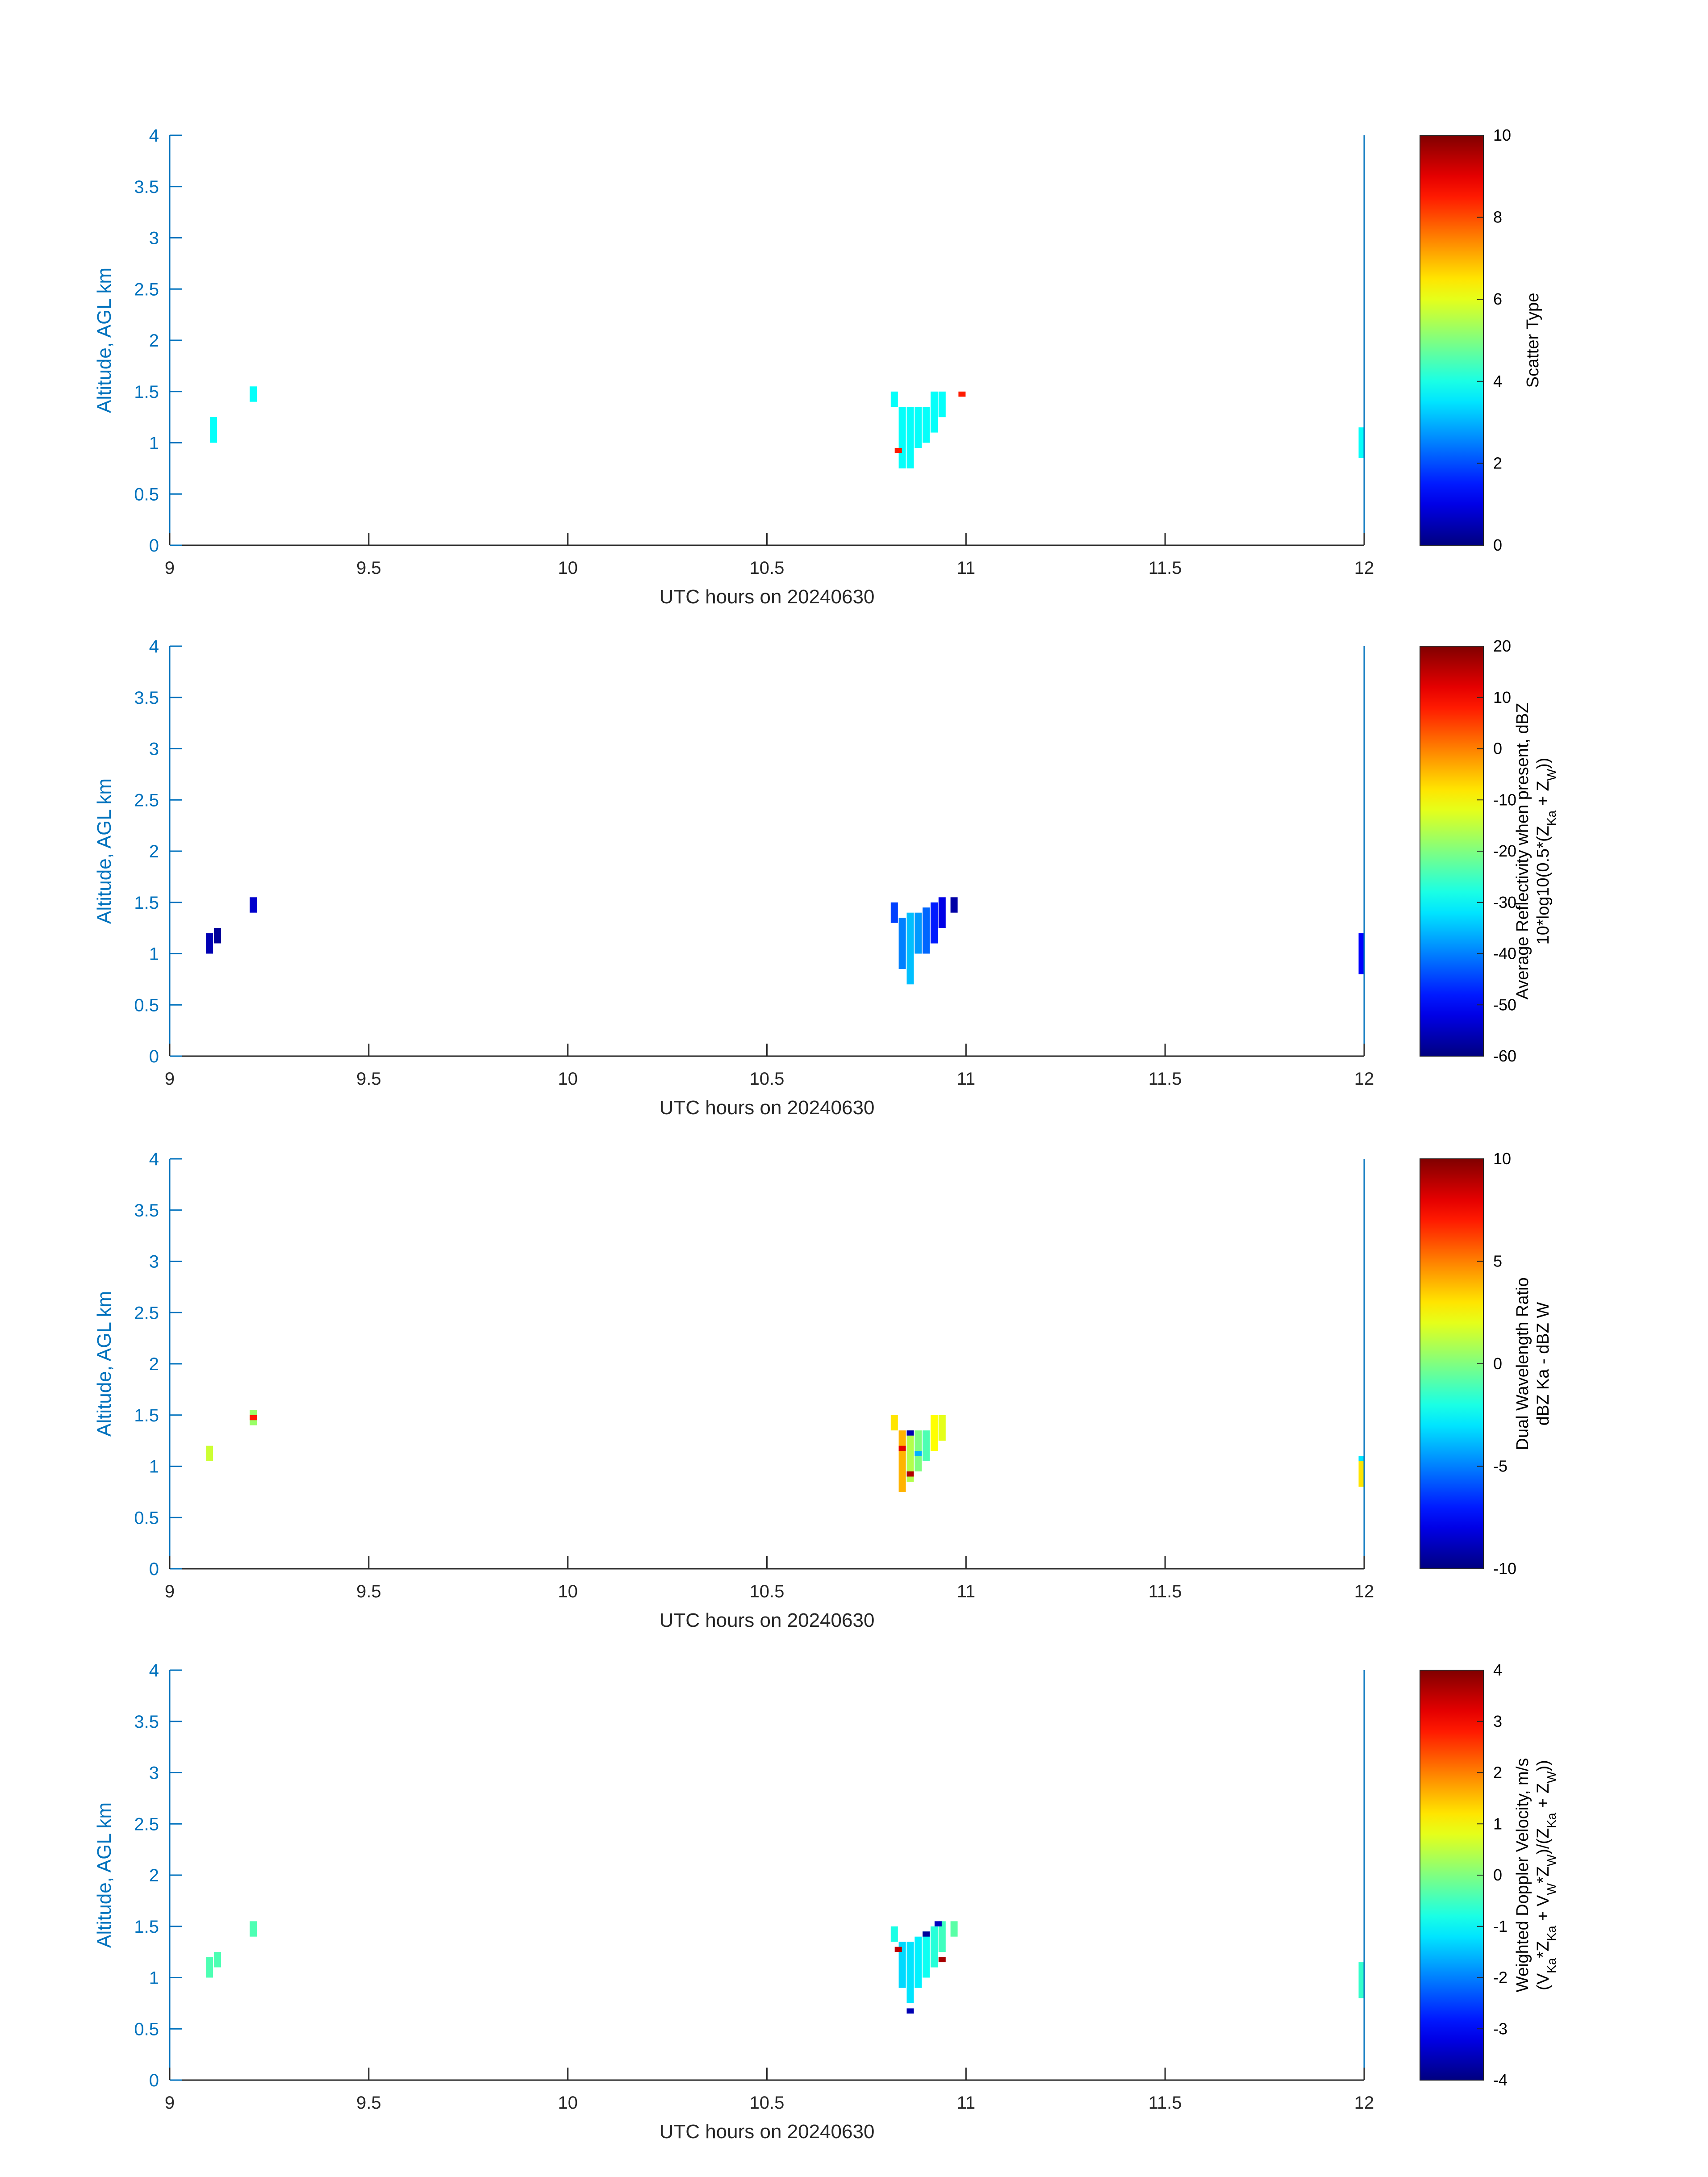  What do you see at coordinates (1497, 1823) in the screenshot?
I see `colorbar-tick-label: 1` at bounding box center [1497, 1823].